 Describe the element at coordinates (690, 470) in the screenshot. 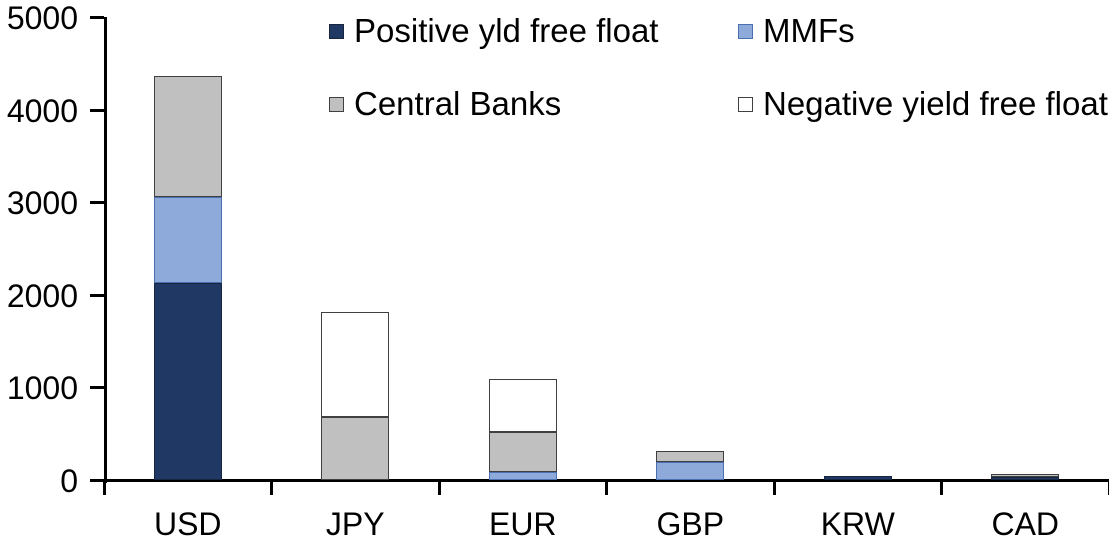

I see `bar-segment-gbp-mmfs` at that location.